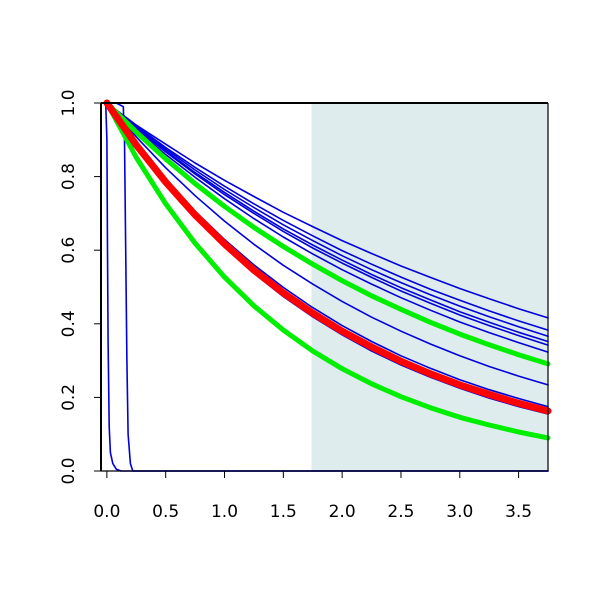 The width and height of the screenshot is (600, 600). What do you see at coordinates (106, 512) in the screenshot?
I see `x-tick-label-0: 0.0` at bounding box center [106, 512].